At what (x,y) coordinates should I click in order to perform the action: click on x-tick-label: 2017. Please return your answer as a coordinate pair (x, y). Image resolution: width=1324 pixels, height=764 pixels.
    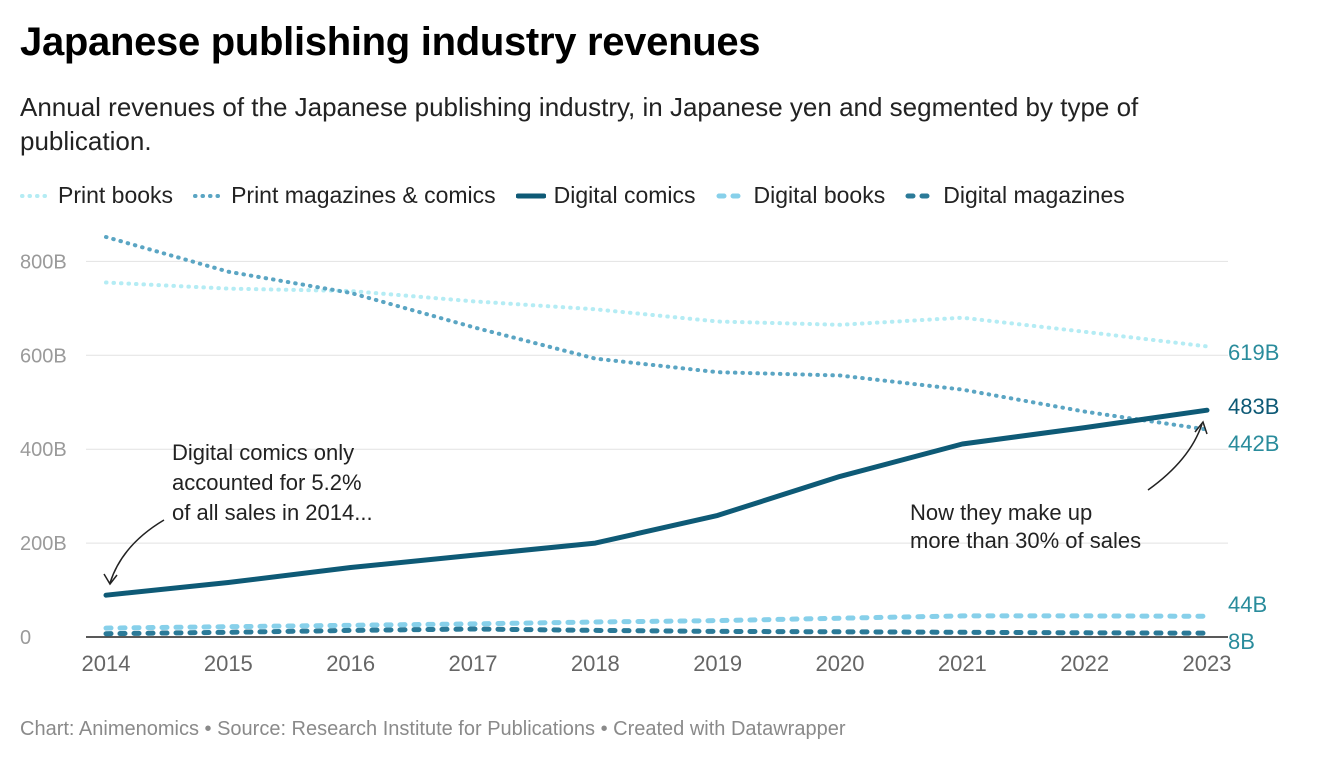
    Looking at the image, I should click on (473, 663).